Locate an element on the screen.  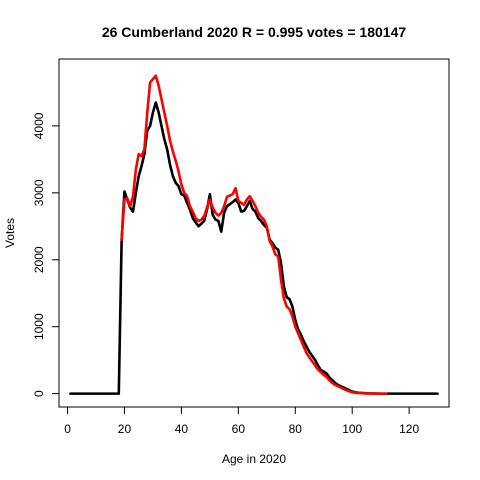
x-tick-label: 40 is located at coordinates (182, 429).